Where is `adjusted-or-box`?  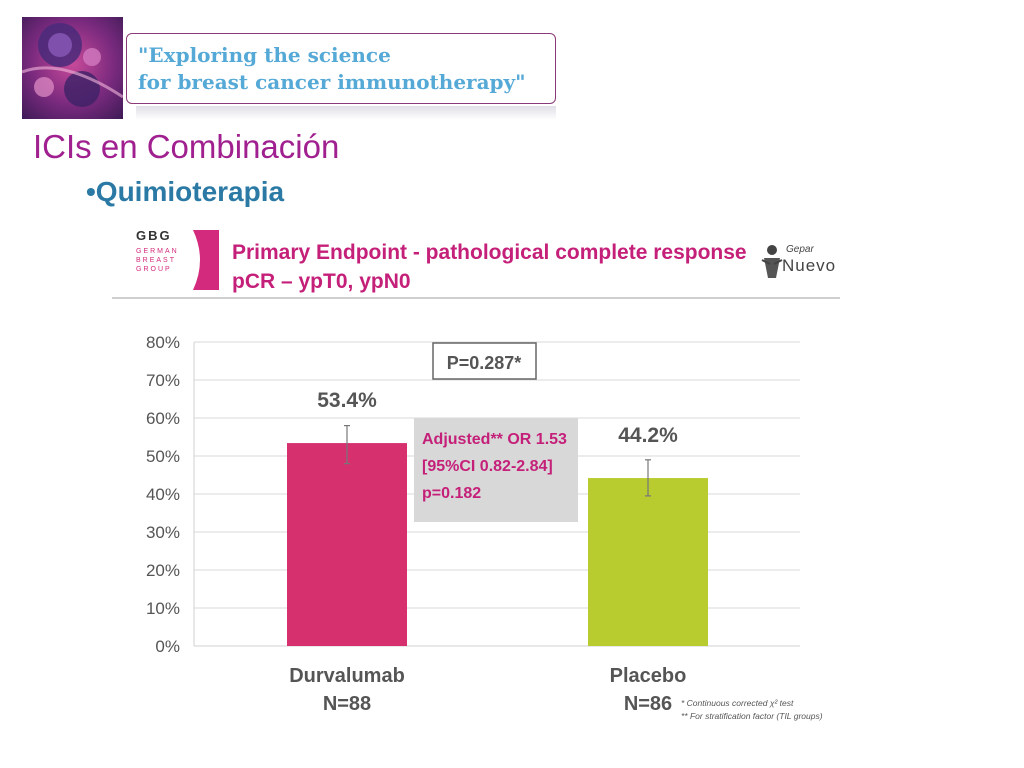
adjusted-or-box is located at coordinates (496, 470).